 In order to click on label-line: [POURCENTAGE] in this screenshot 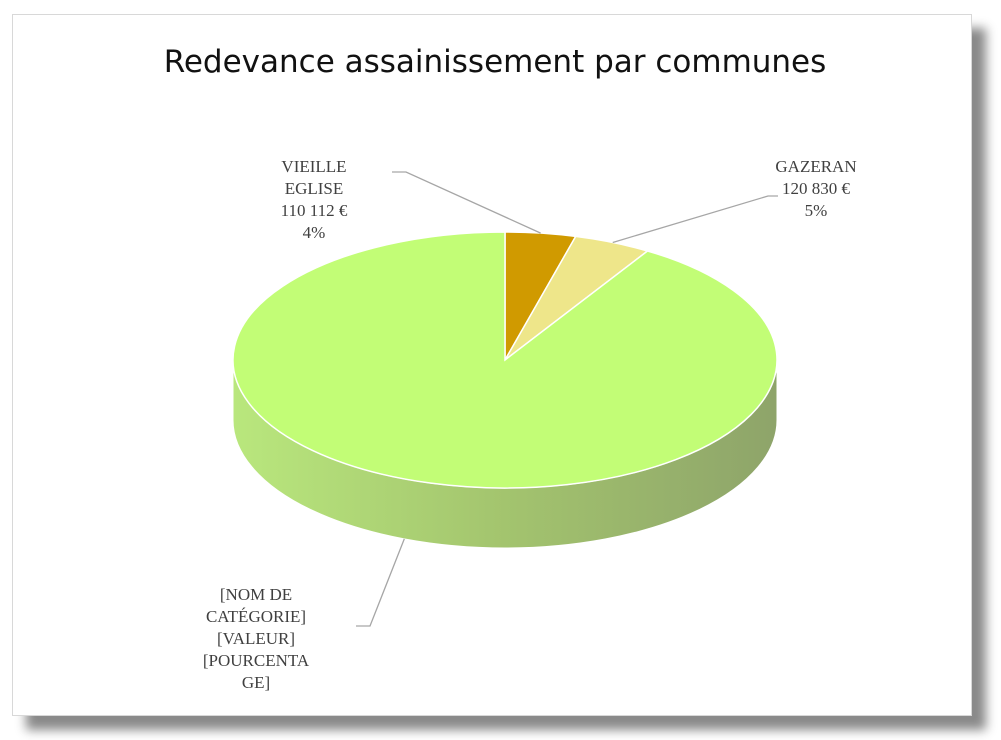, I will do `click(256, 671)`.